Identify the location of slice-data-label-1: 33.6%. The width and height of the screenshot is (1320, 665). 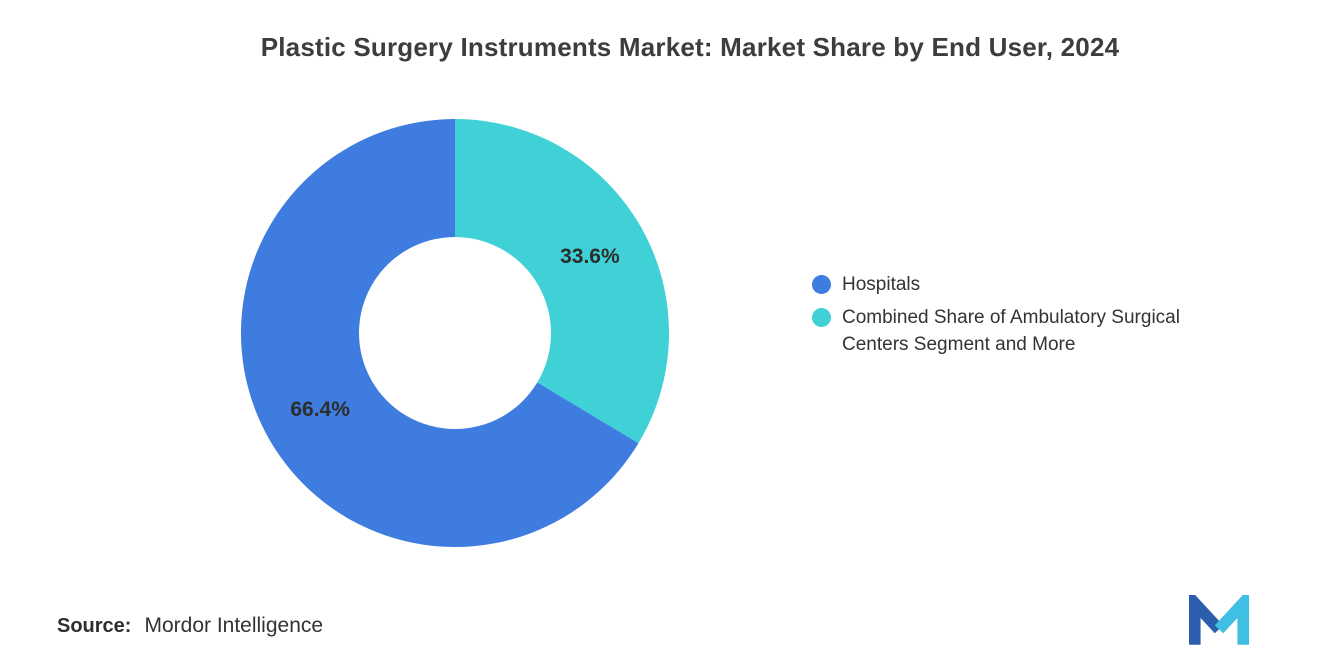
(590, 256).